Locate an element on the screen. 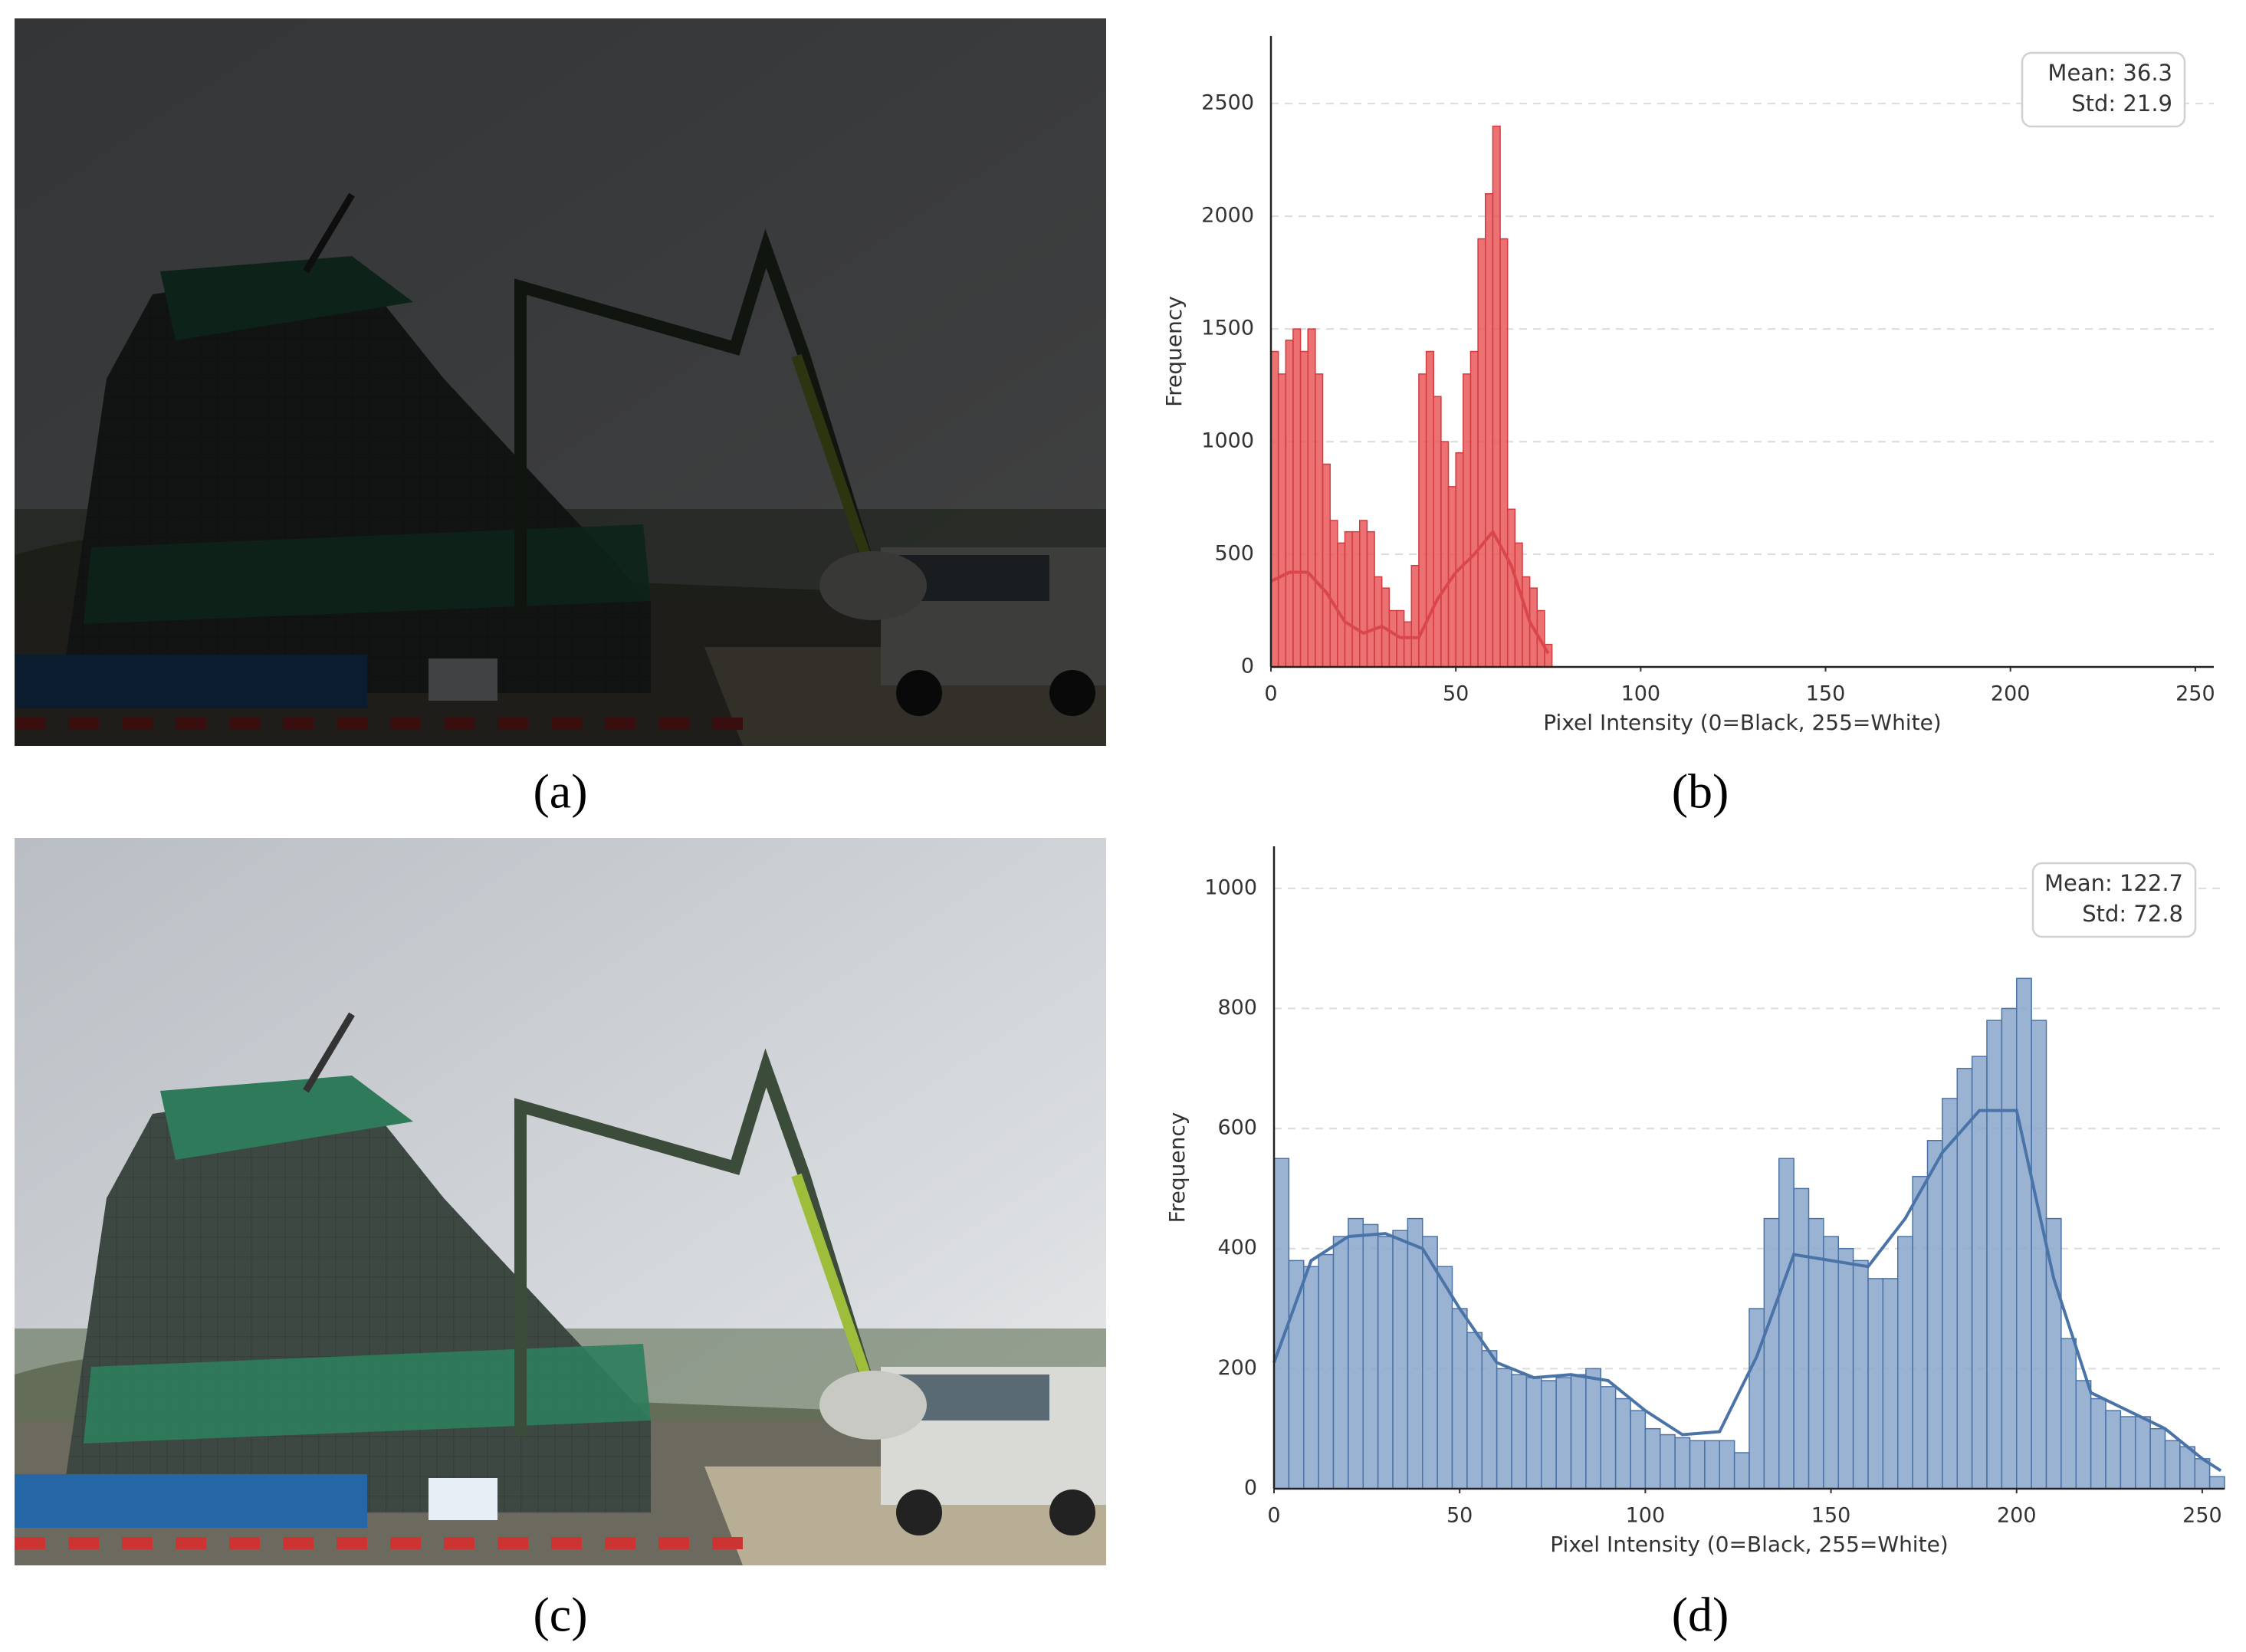 This screenshot has height=1652, width=2246. x-tick-label: 100 is located at coordinates (1646, 1516).